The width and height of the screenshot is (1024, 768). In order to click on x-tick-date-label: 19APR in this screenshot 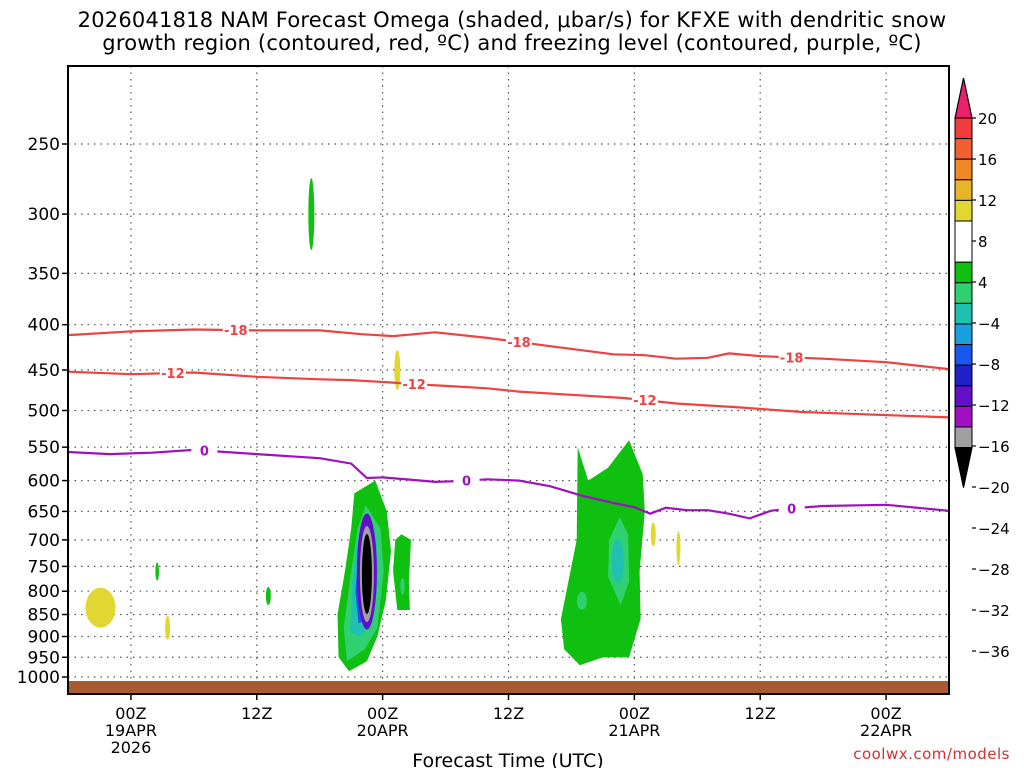, I will do `click(131, 730)`.